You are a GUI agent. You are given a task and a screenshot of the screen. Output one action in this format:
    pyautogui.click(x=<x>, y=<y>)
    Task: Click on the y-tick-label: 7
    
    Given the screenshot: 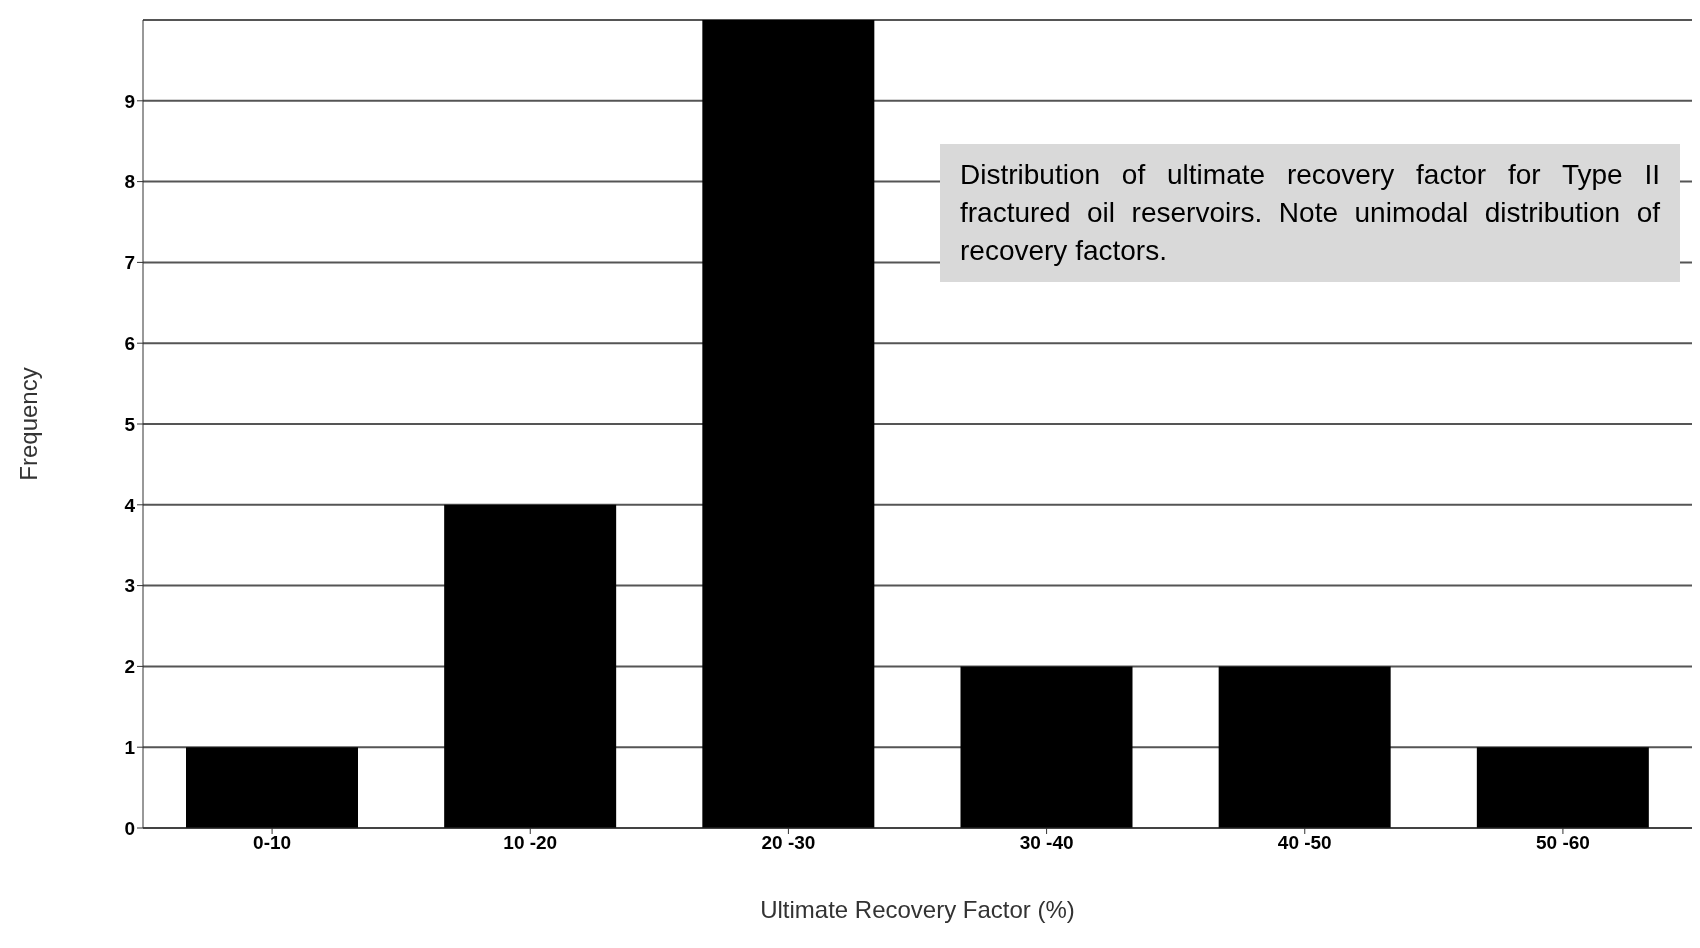 What is the action you would take?
    pyautogui.click(x=129, y=263)
    